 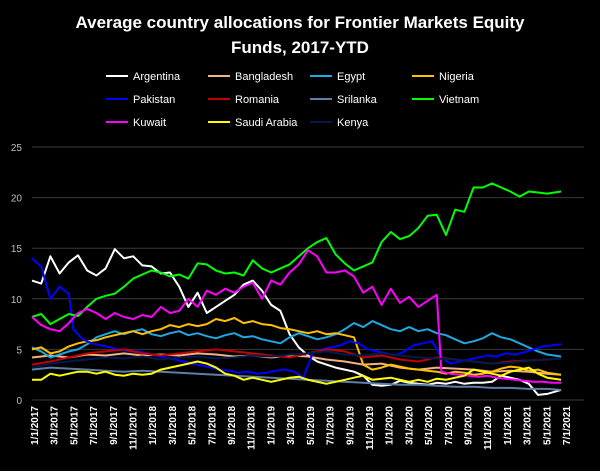 What do you see at coordinates (357, 100) in the screenshot?
I see `legend-label: Srilanka` at bounding box center [357, 100].